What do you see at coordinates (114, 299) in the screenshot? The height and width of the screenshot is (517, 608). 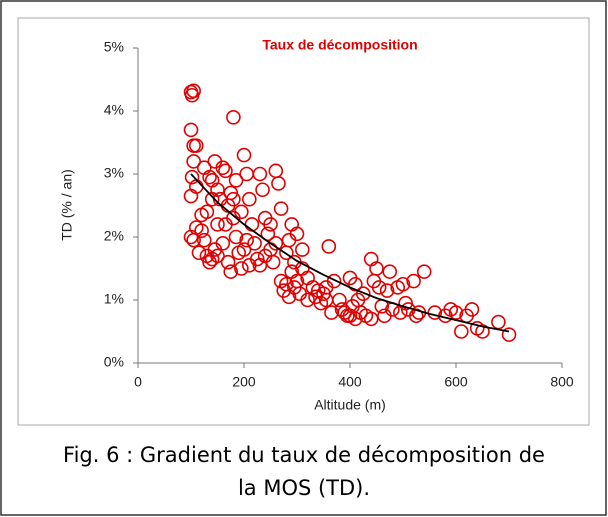 I see `y-tick-label: 1%` at bounding box center [114, 299].